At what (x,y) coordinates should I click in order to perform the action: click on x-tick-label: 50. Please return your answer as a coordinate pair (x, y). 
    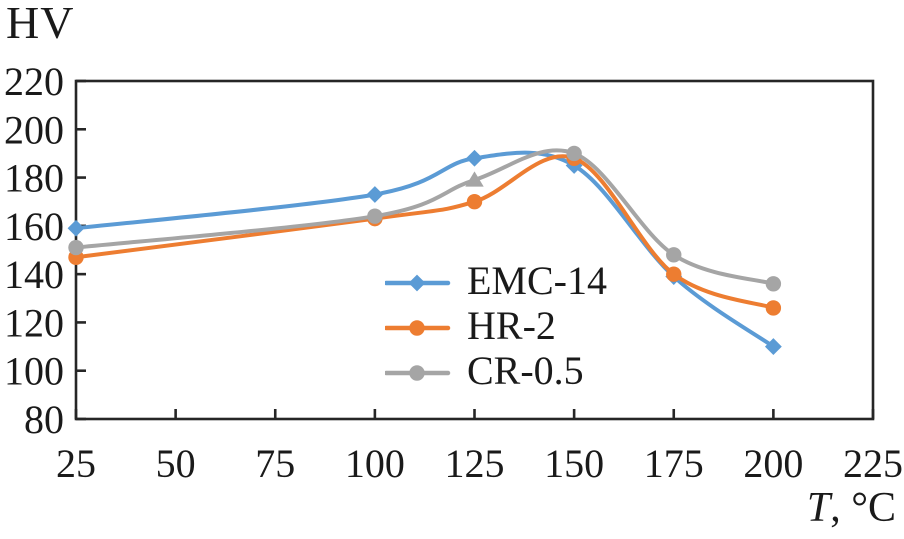
    Looking at the image, I should click on (176, 463).